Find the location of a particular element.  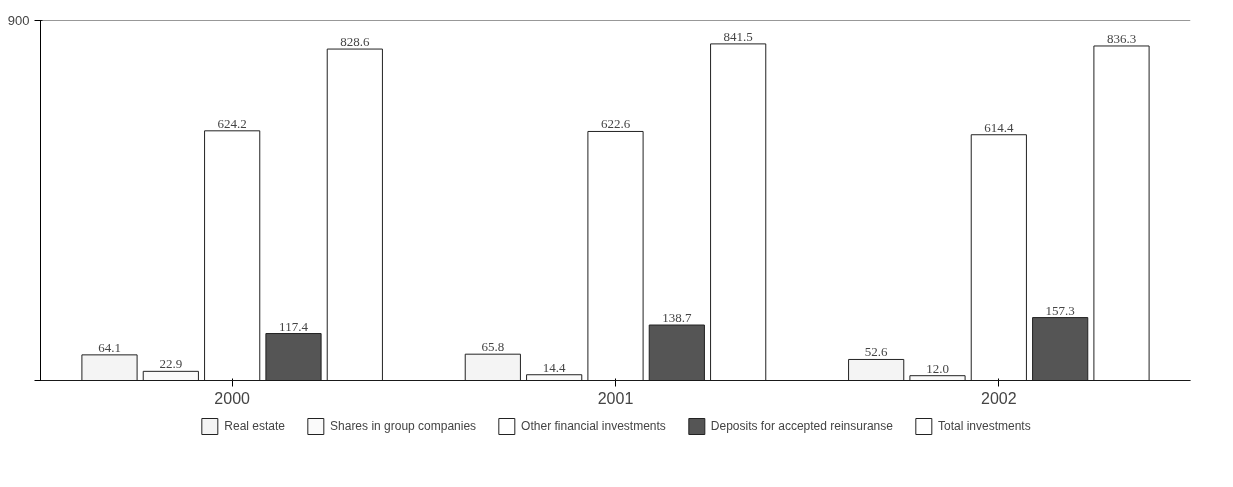

legend-label: Shares in group companies is located at coordinates (403, 426).